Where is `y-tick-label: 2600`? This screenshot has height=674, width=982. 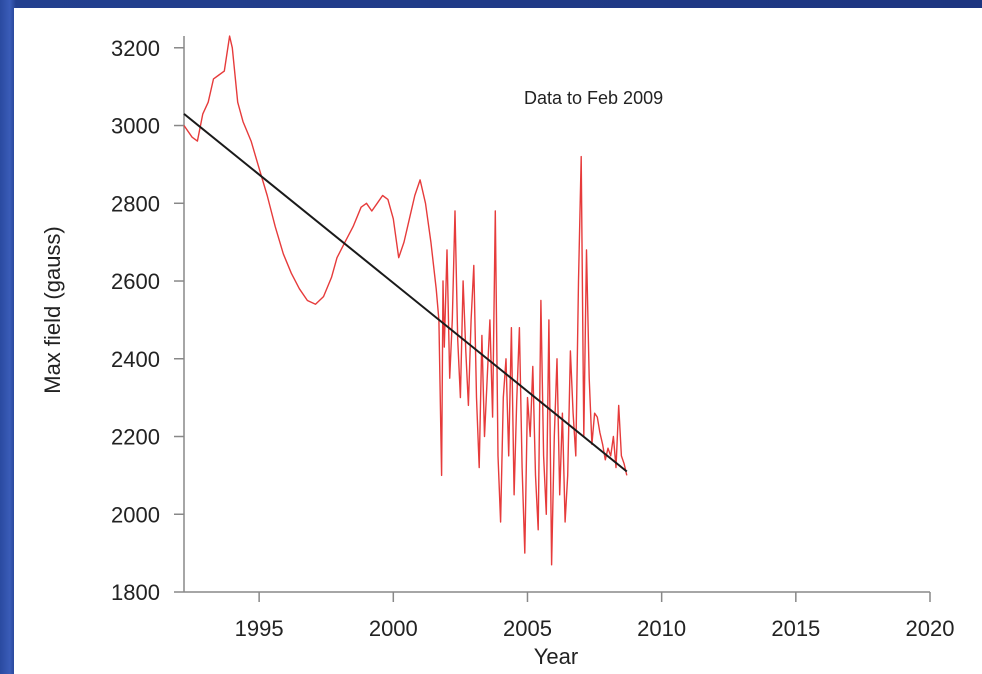 y-tick-label: 2600 is located at coordinates (135, 281).